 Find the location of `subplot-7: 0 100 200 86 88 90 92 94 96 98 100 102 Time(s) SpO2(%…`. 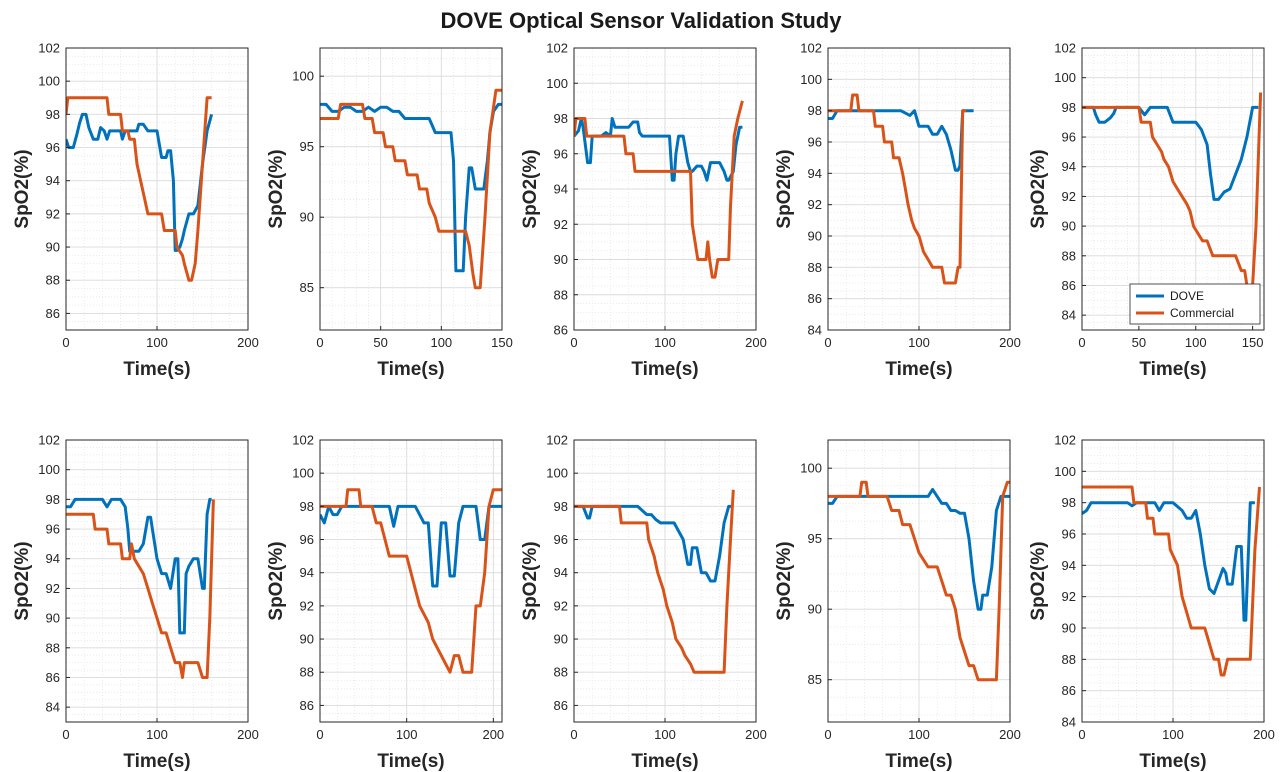

subplot-7: 0 100 200 86 88 90 92 94 96 98 100 102 Time(s) SpO2(%… is located at coordinates (385, 602).